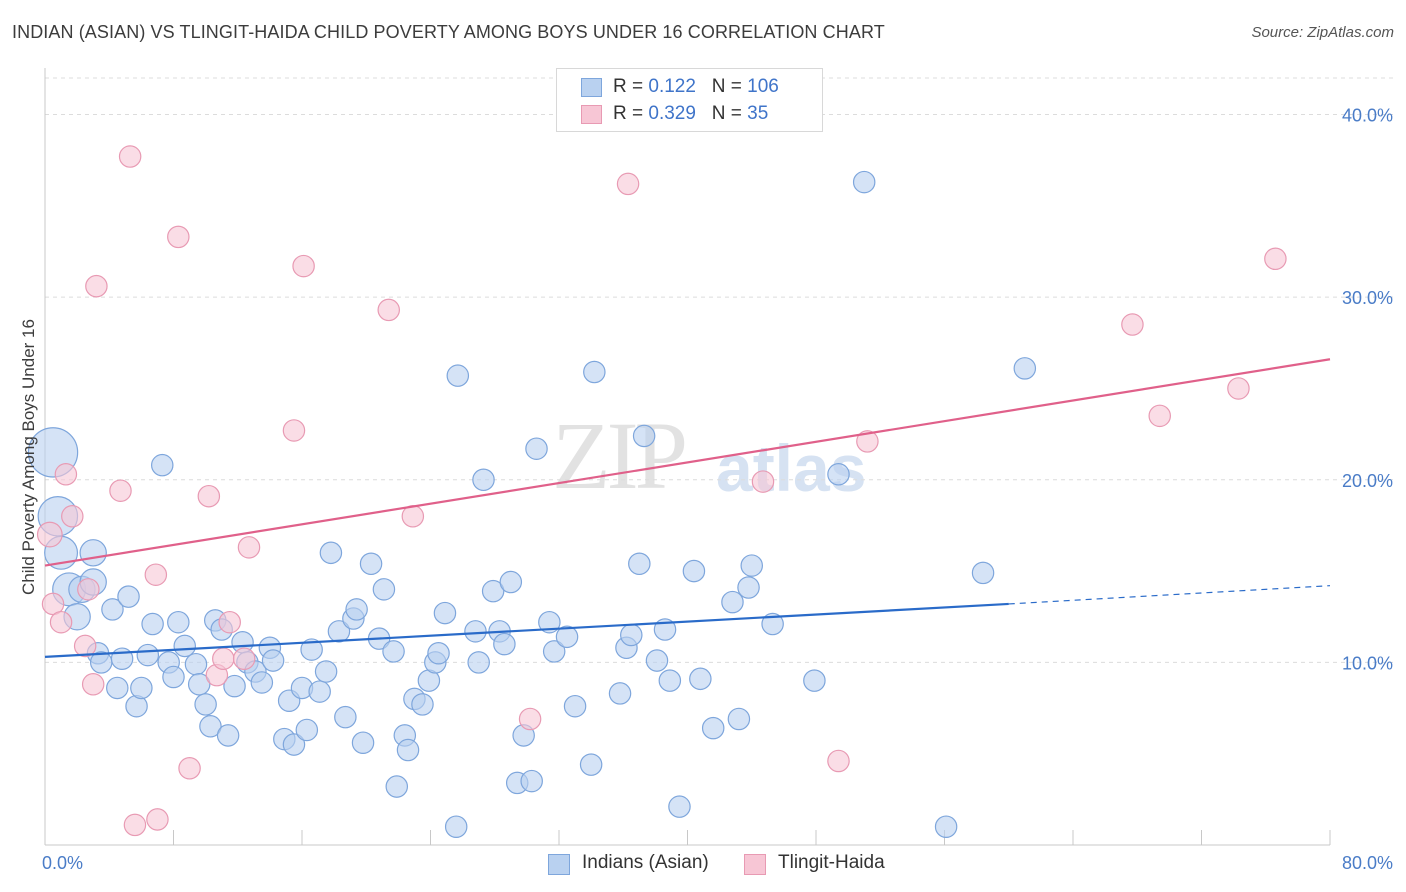 The image size is (1406, 892). I want to click on legend-r-value: 0.329, so click(672, 113).